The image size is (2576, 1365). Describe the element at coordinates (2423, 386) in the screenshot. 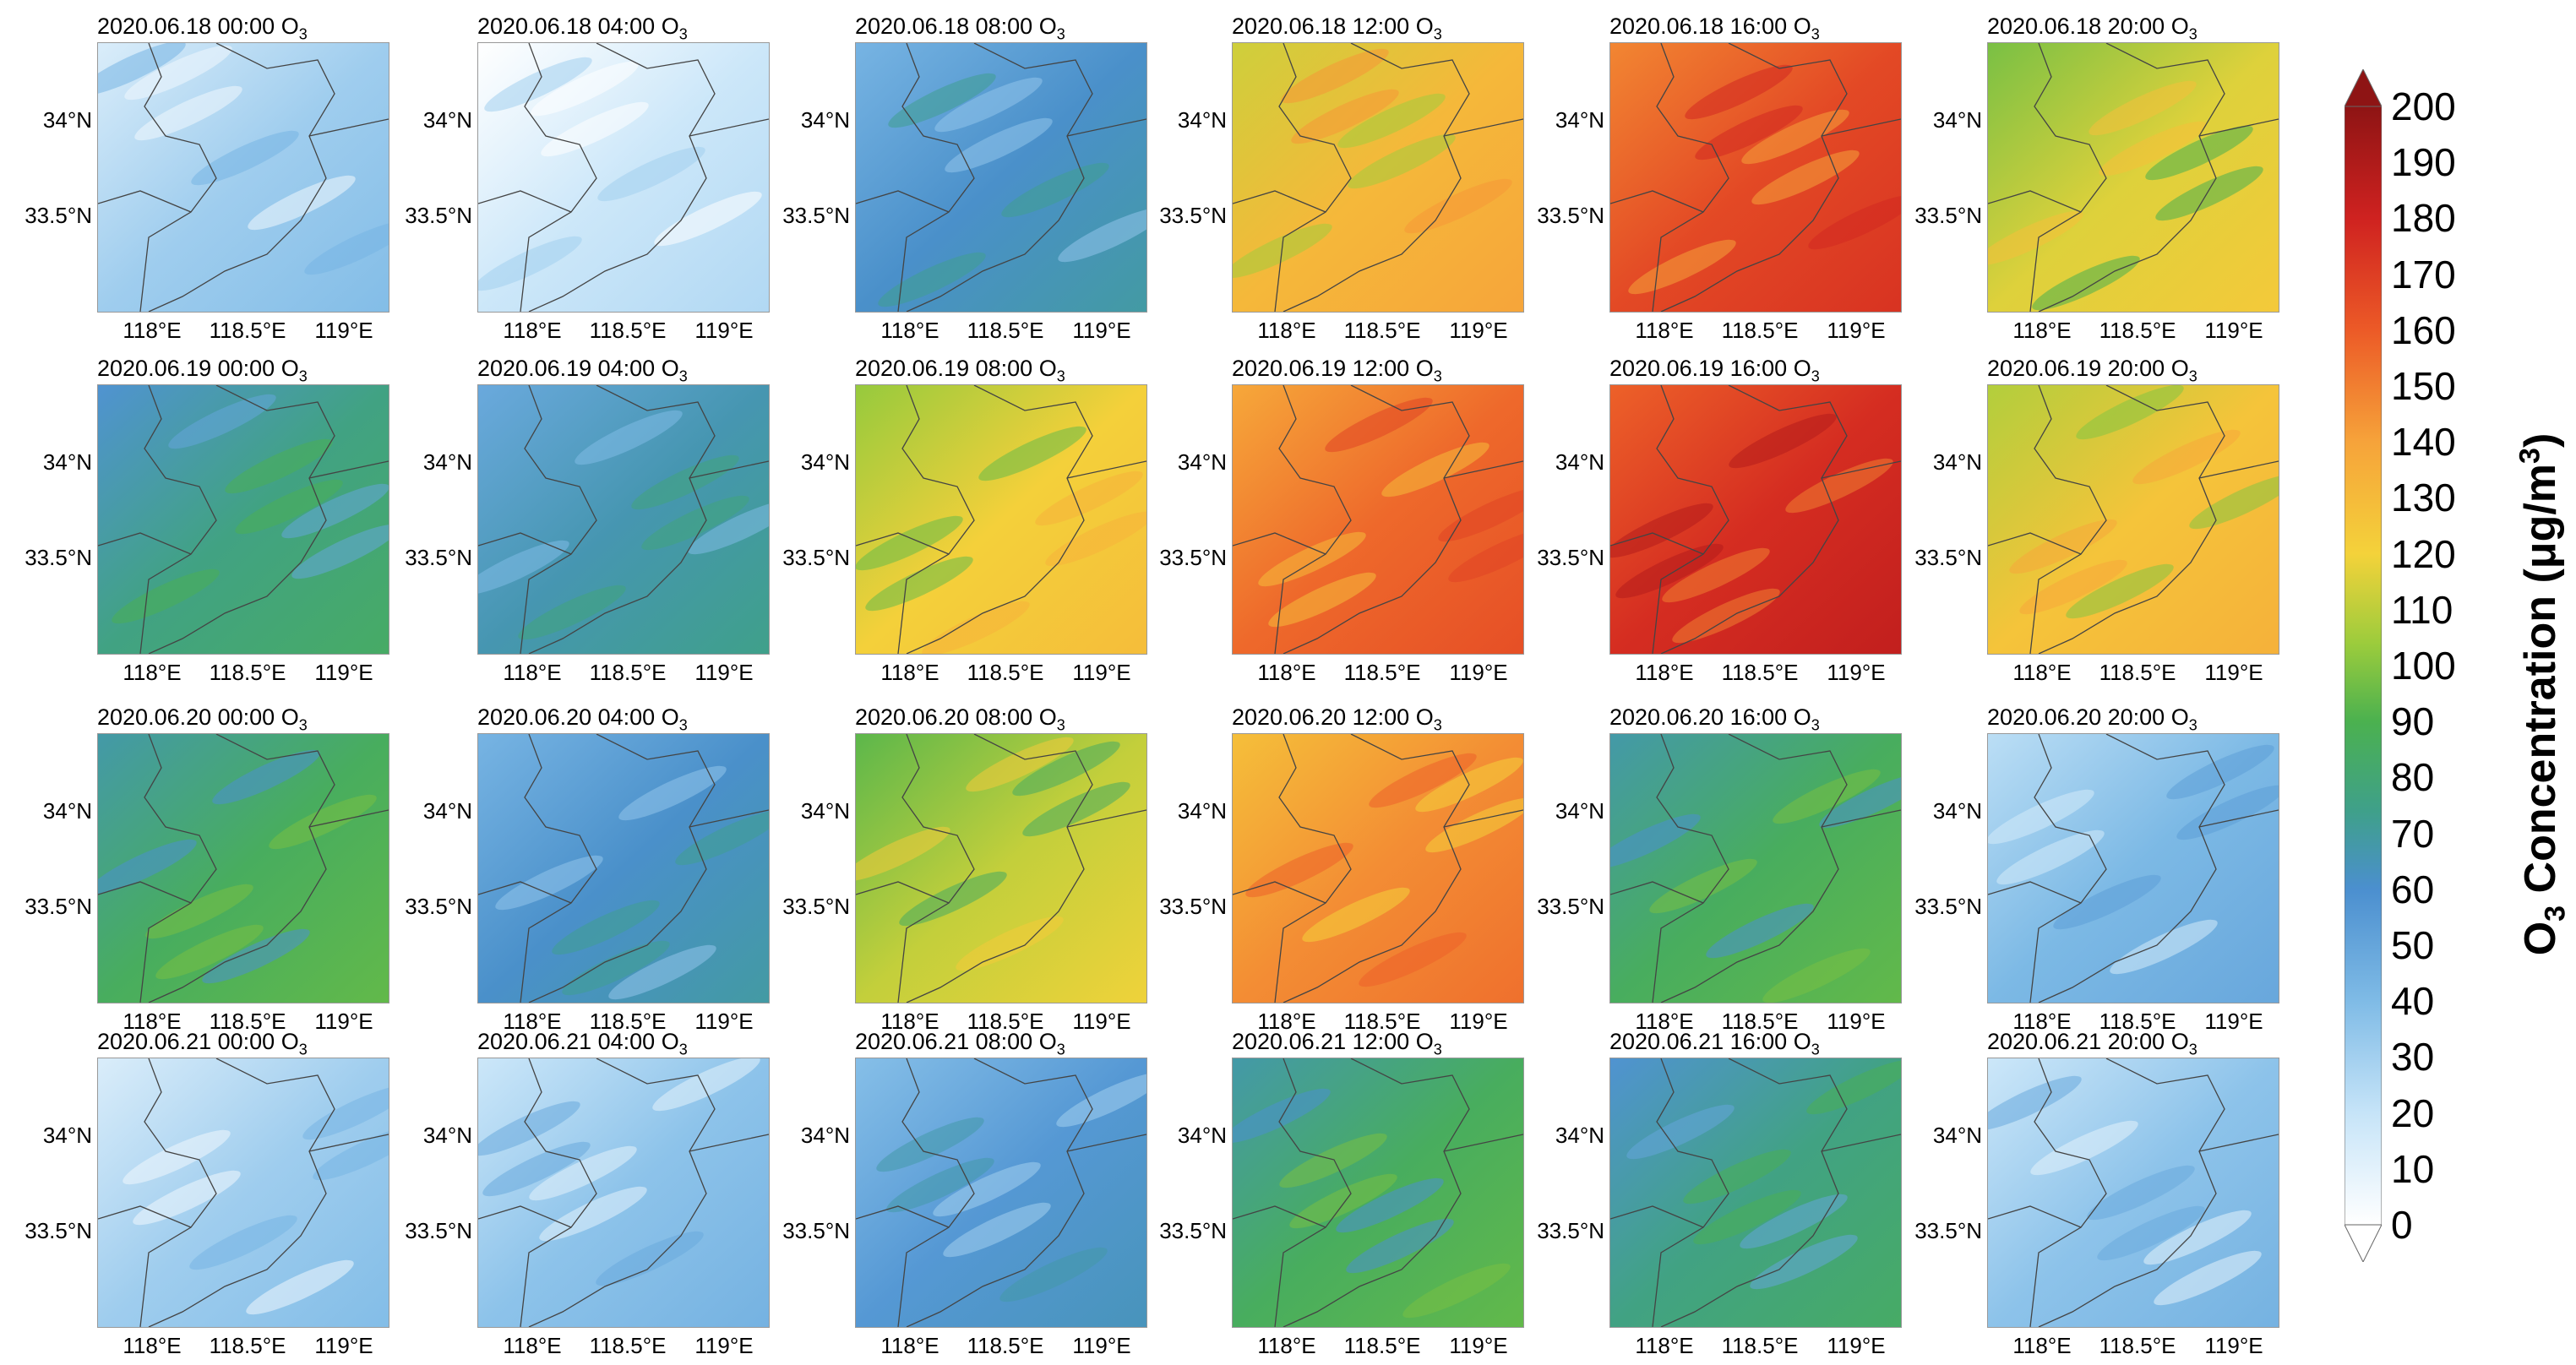

I see `colorbar-tick-label: 150` at that location.